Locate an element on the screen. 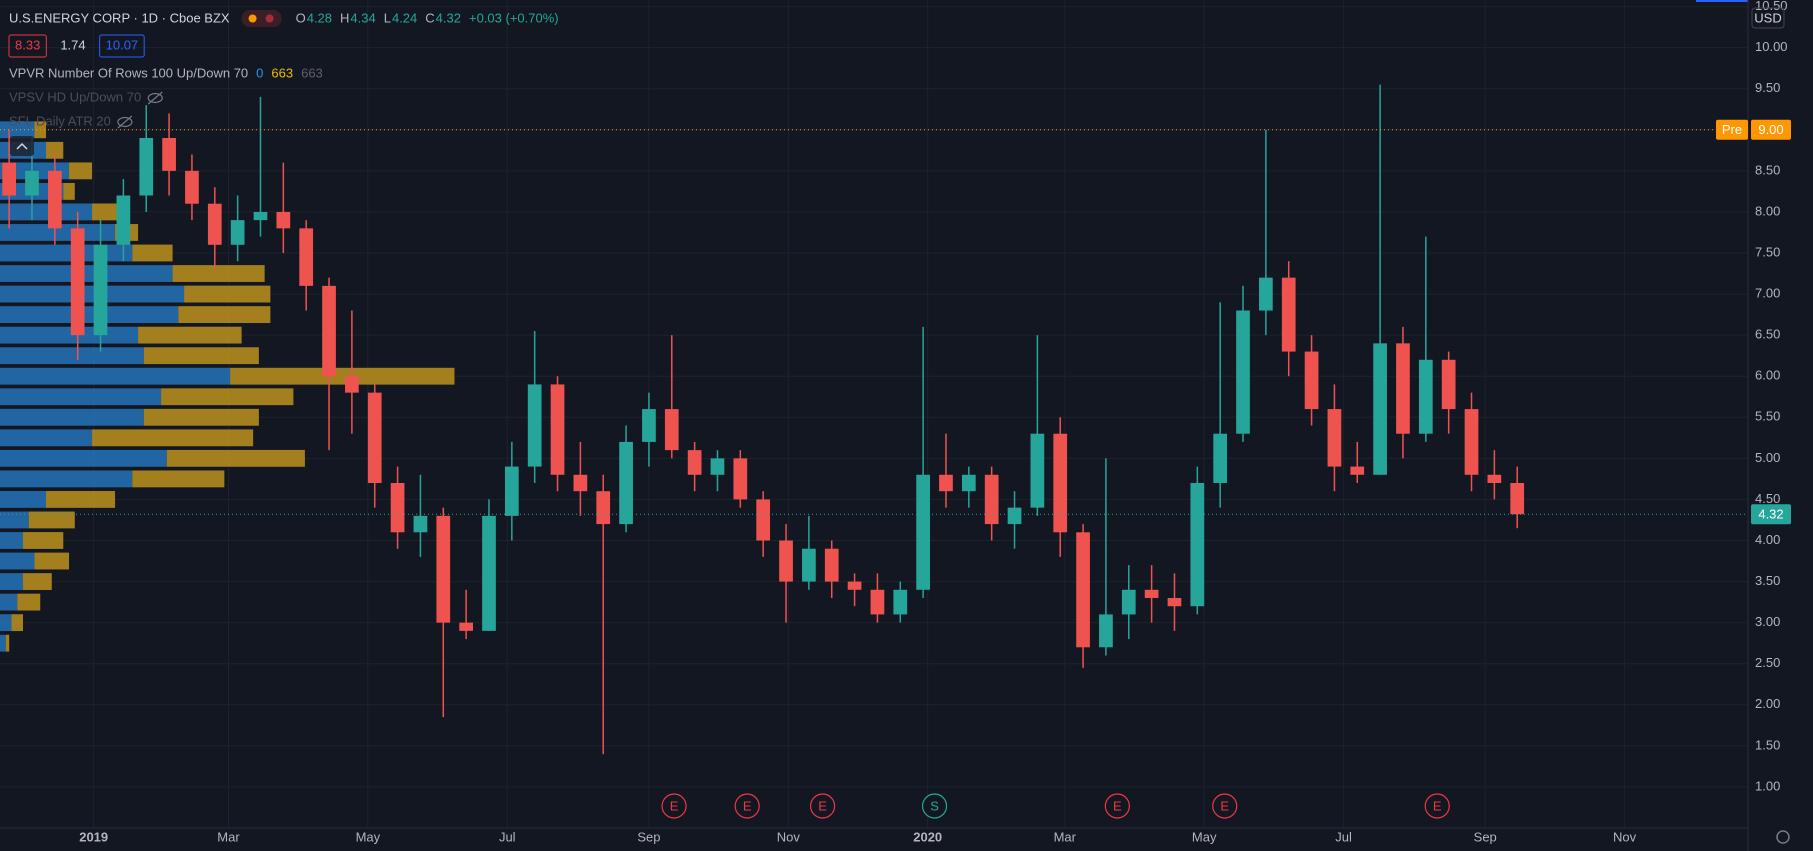  y-tick-label: 4.50 is located at coordinates (1767, 498).